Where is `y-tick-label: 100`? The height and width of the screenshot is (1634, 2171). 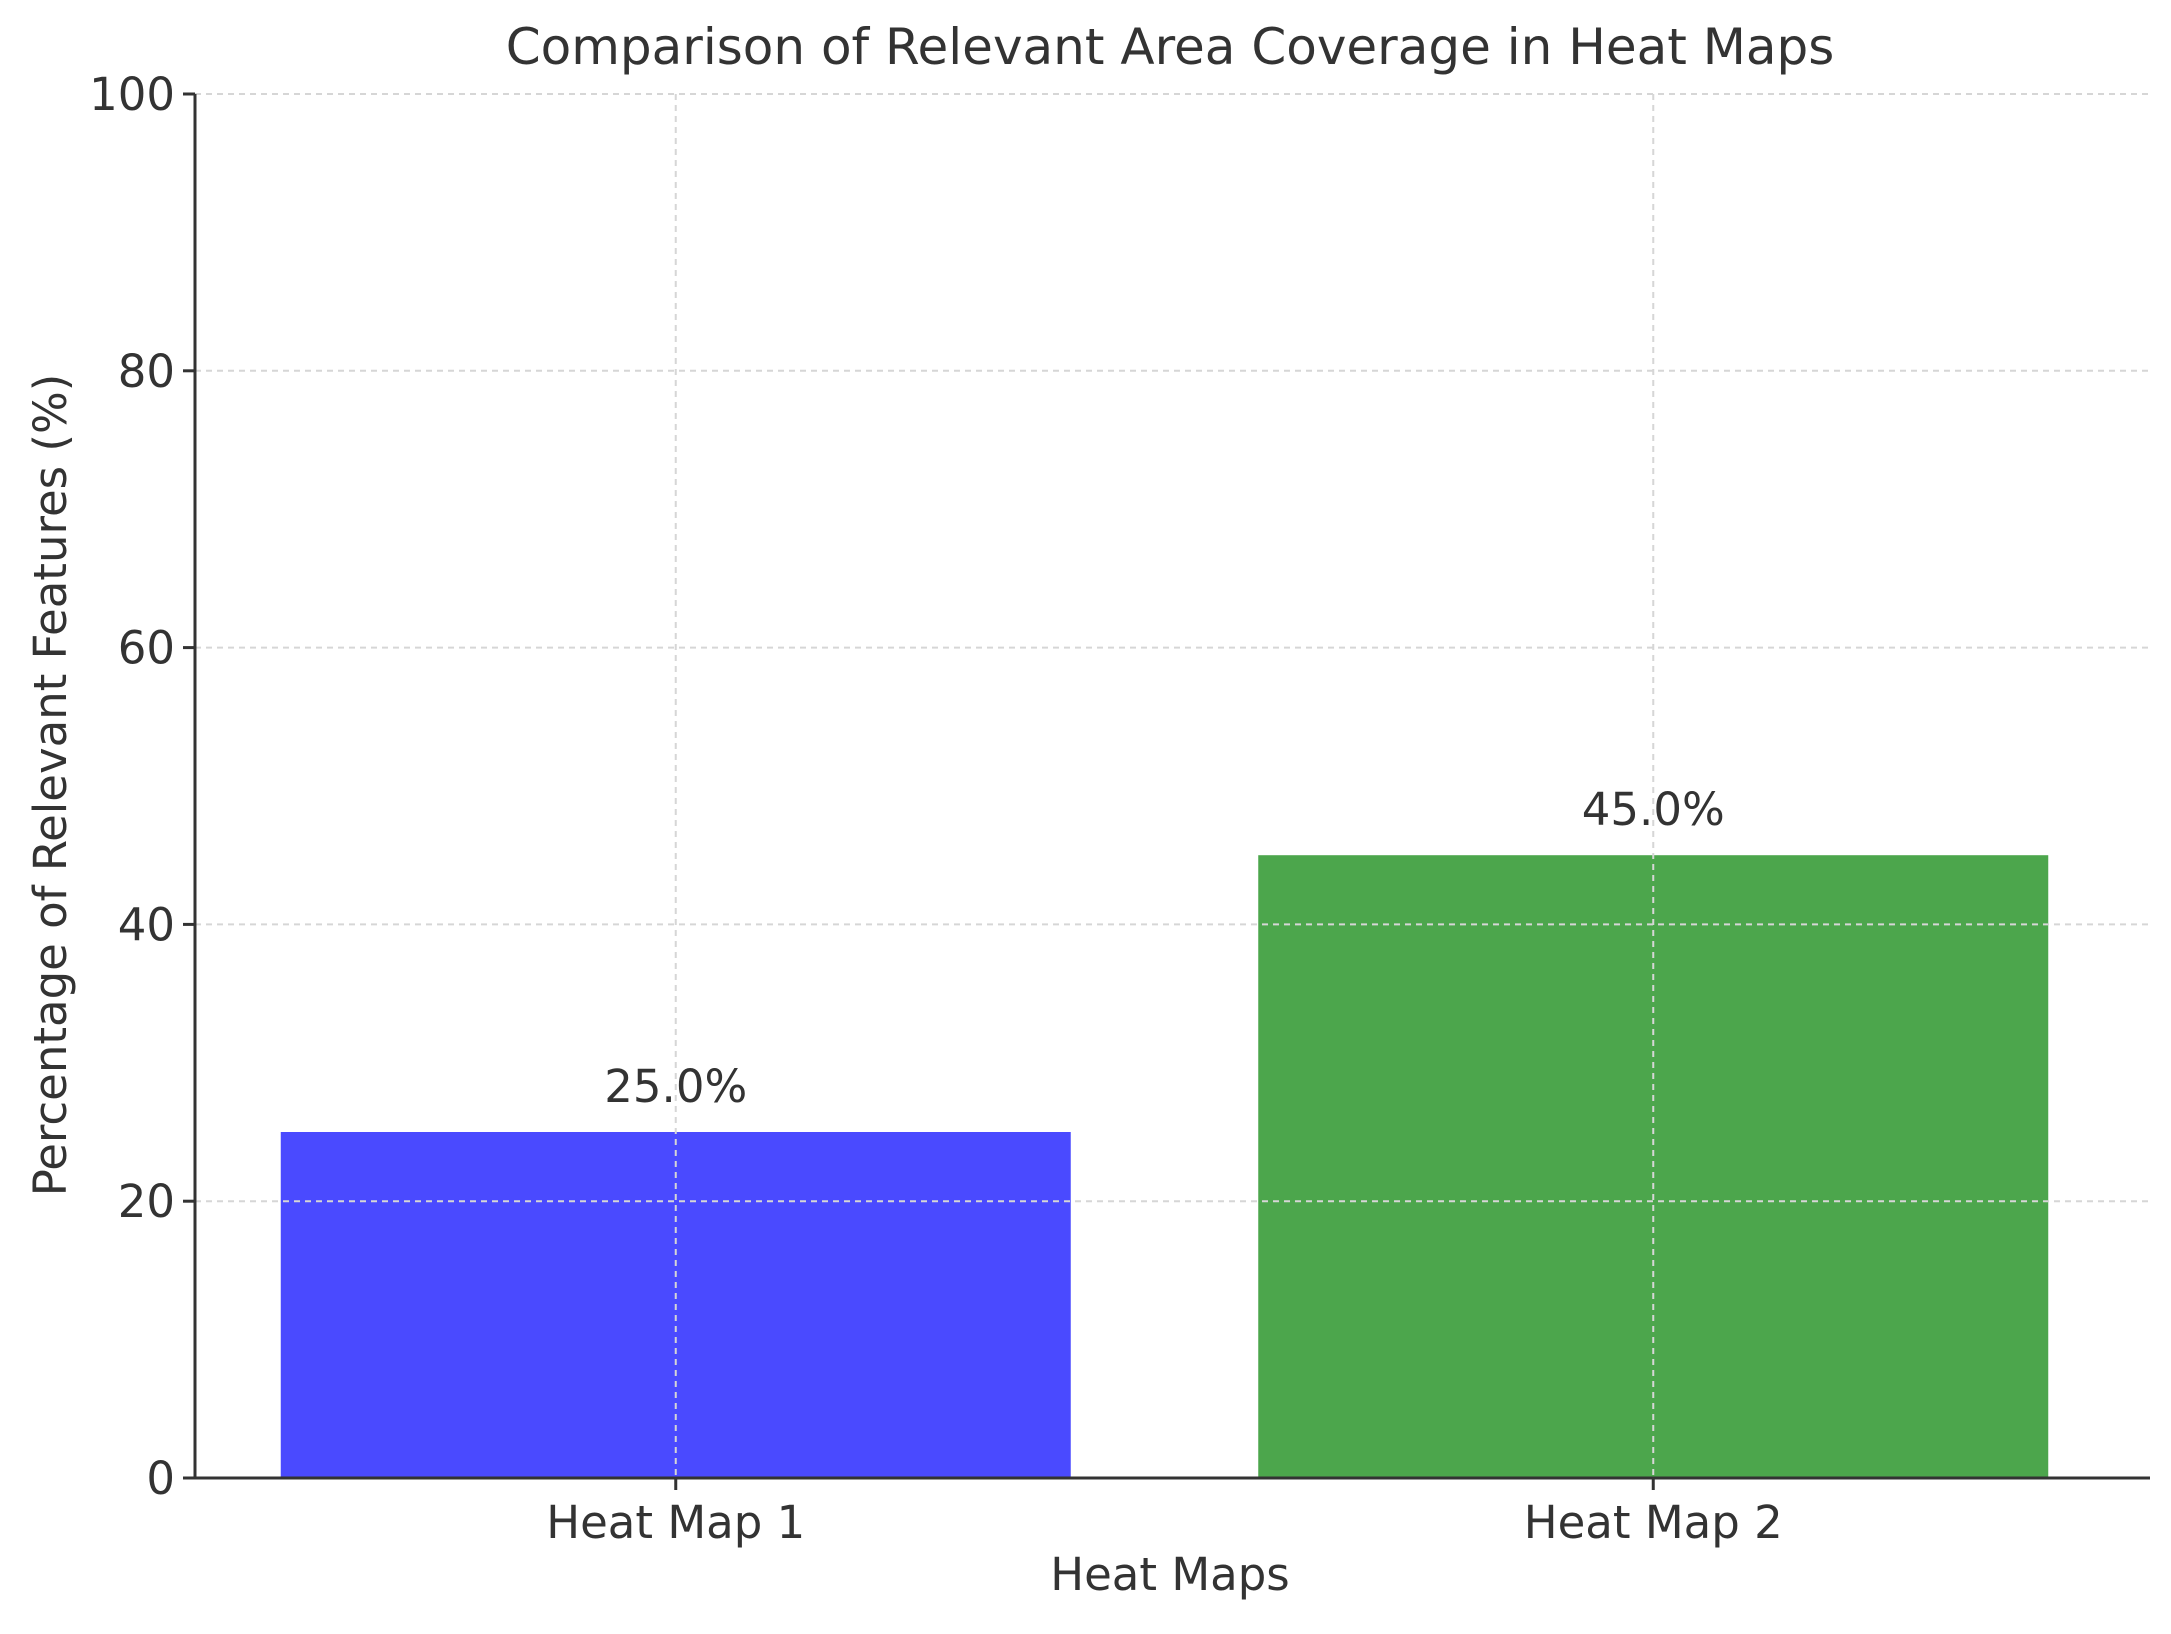 y-tick-label: 100 is located at coordinates (132, 94).